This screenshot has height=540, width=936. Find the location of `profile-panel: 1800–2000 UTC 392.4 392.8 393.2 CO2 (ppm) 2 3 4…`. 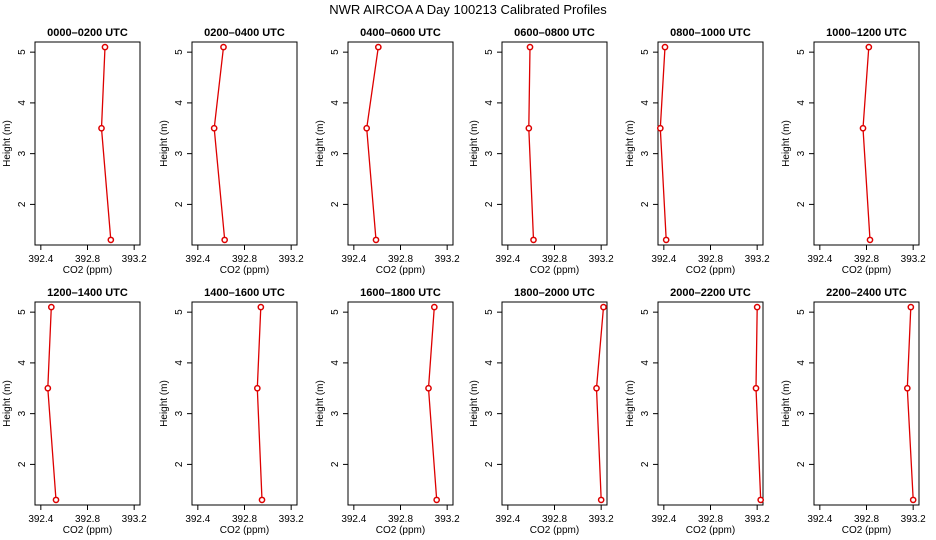

profile-panel: 1800–2000 UTC 392.4 392.8 393.2 CO2 (ppm) 2 3 4… is located at coordinates (541, 411).